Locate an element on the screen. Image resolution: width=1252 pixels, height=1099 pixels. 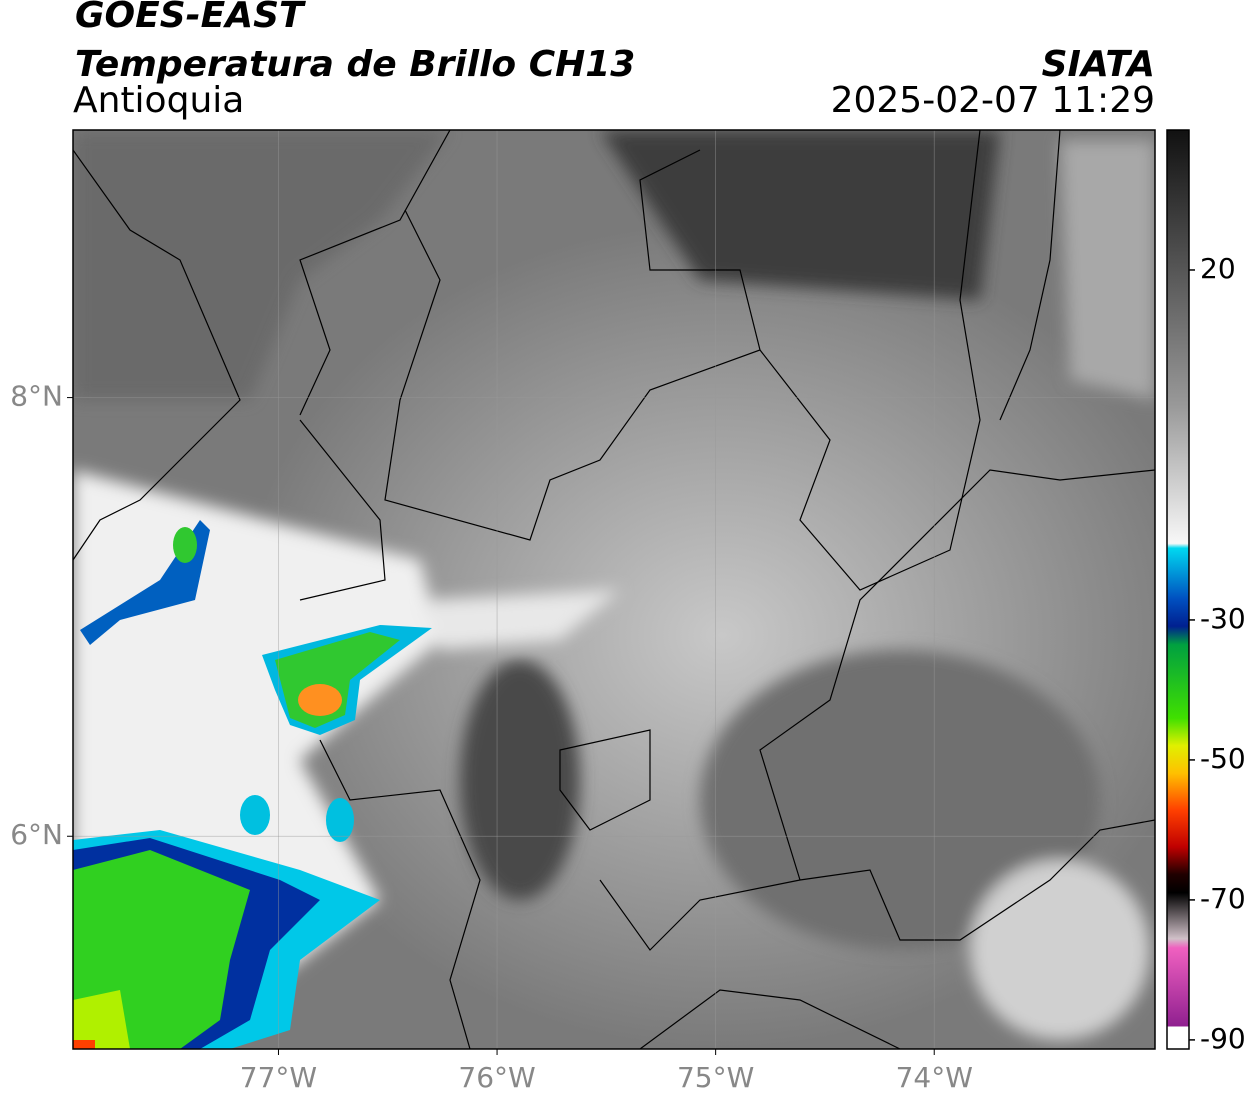
colorbar-tick-label: -70 is located at coordinates (1223, 898).